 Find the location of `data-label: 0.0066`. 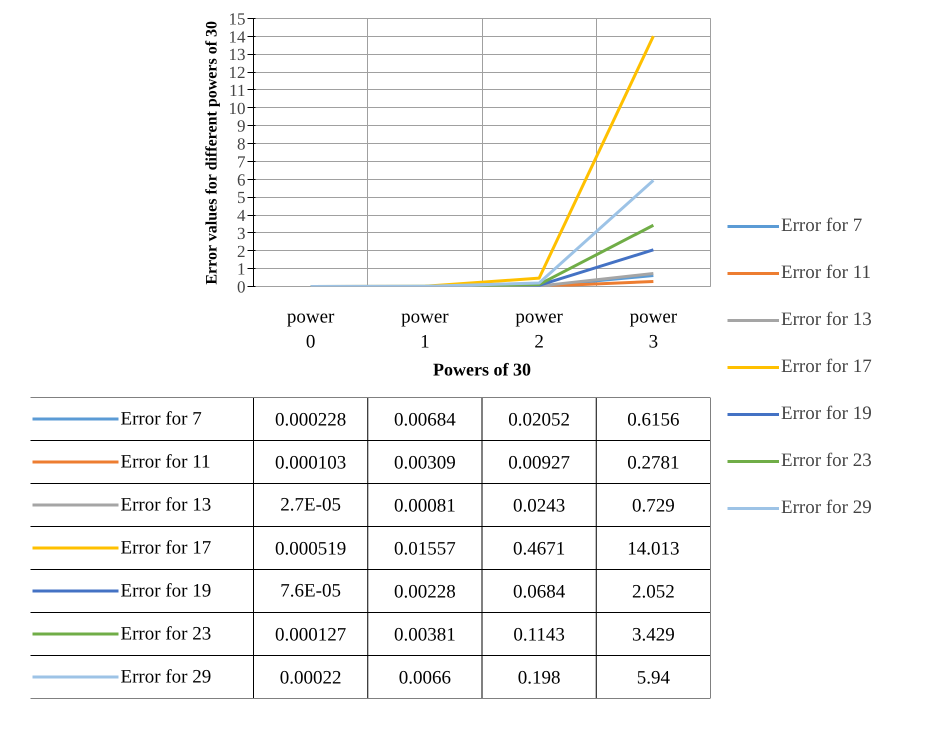

data-label: 0.0066 is located at coordinates (424, 678).